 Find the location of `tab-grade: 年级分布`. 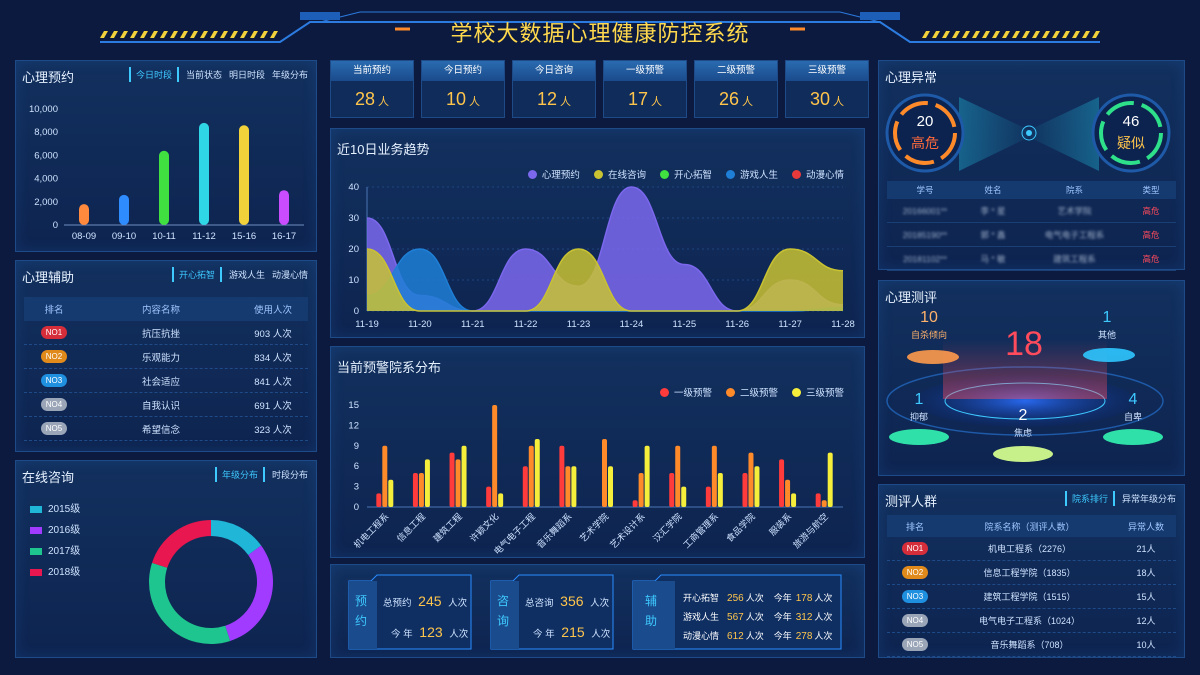

tab-grade: 年级分布 is located at coordinates (239, 474).